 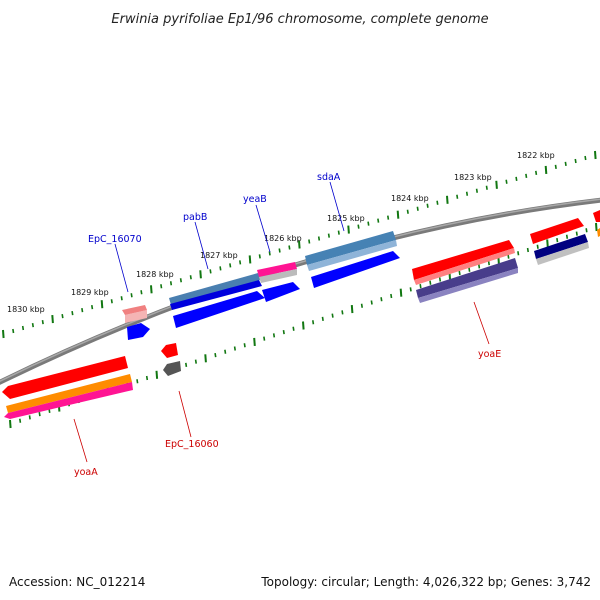 What do you see at coordinates (91, 381) in the screenshot?
I see `reverse-strand-genes` at bounding box center [91, 381].